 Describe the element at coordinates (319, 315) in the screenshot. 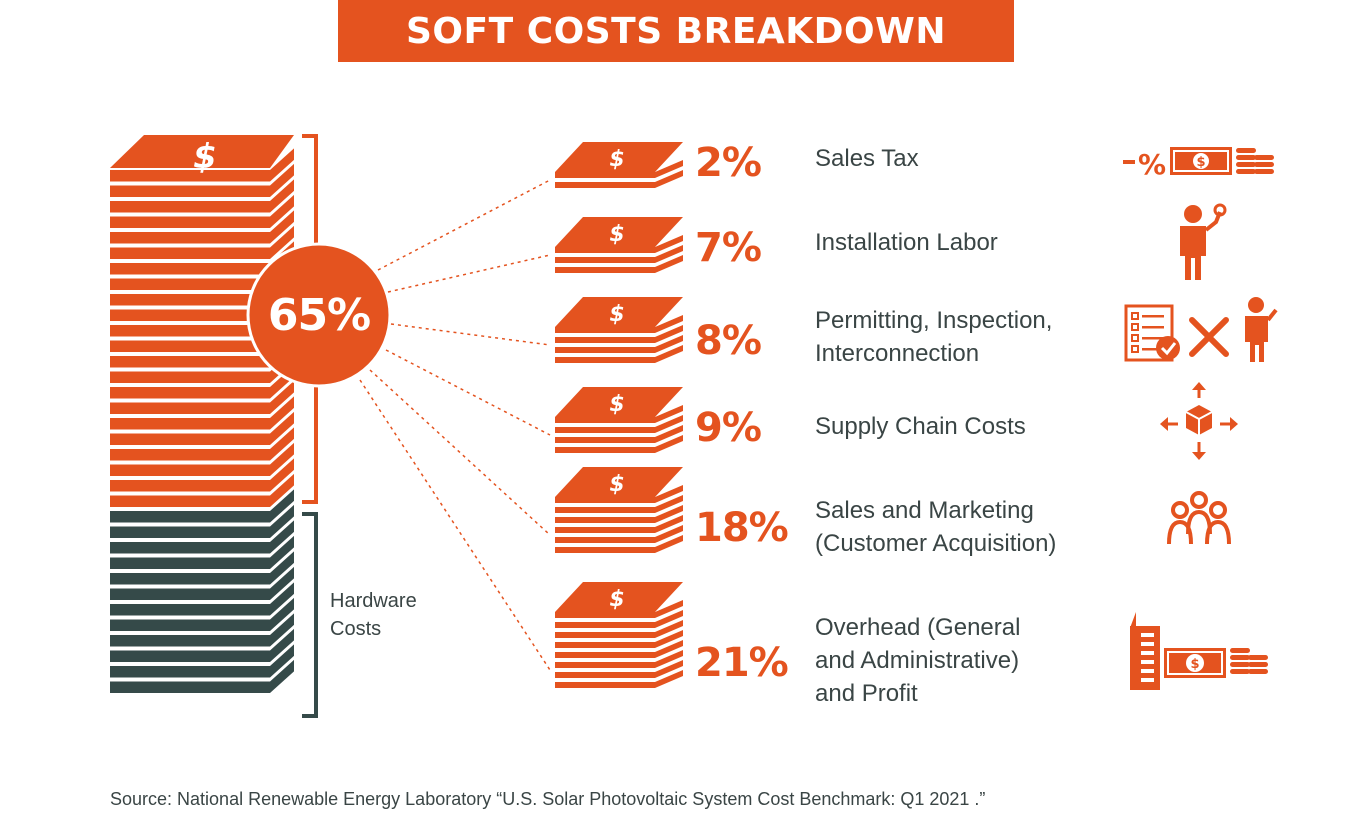

I see `soft-costs-circle` at that location.